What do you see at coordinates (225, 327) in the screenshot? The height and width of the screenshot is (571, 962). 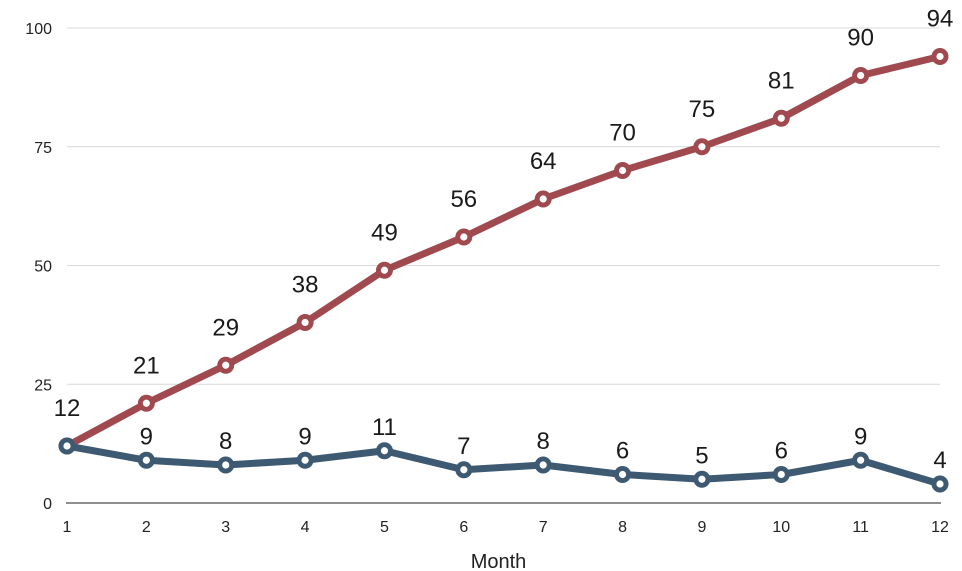 I see `series-1-data-label: 29` at bounding box center [225, 327].